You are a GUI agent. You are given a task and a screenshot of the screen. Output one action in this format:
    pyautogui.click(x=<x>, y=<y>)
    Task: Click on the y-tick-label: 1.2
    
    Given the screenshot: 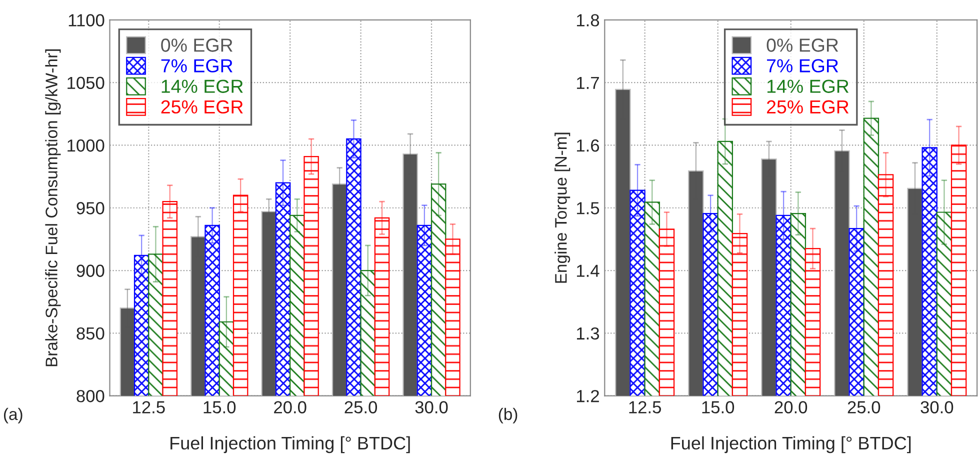 What is the action you would take?
    pyautogui.click(x=587, y=396)
    